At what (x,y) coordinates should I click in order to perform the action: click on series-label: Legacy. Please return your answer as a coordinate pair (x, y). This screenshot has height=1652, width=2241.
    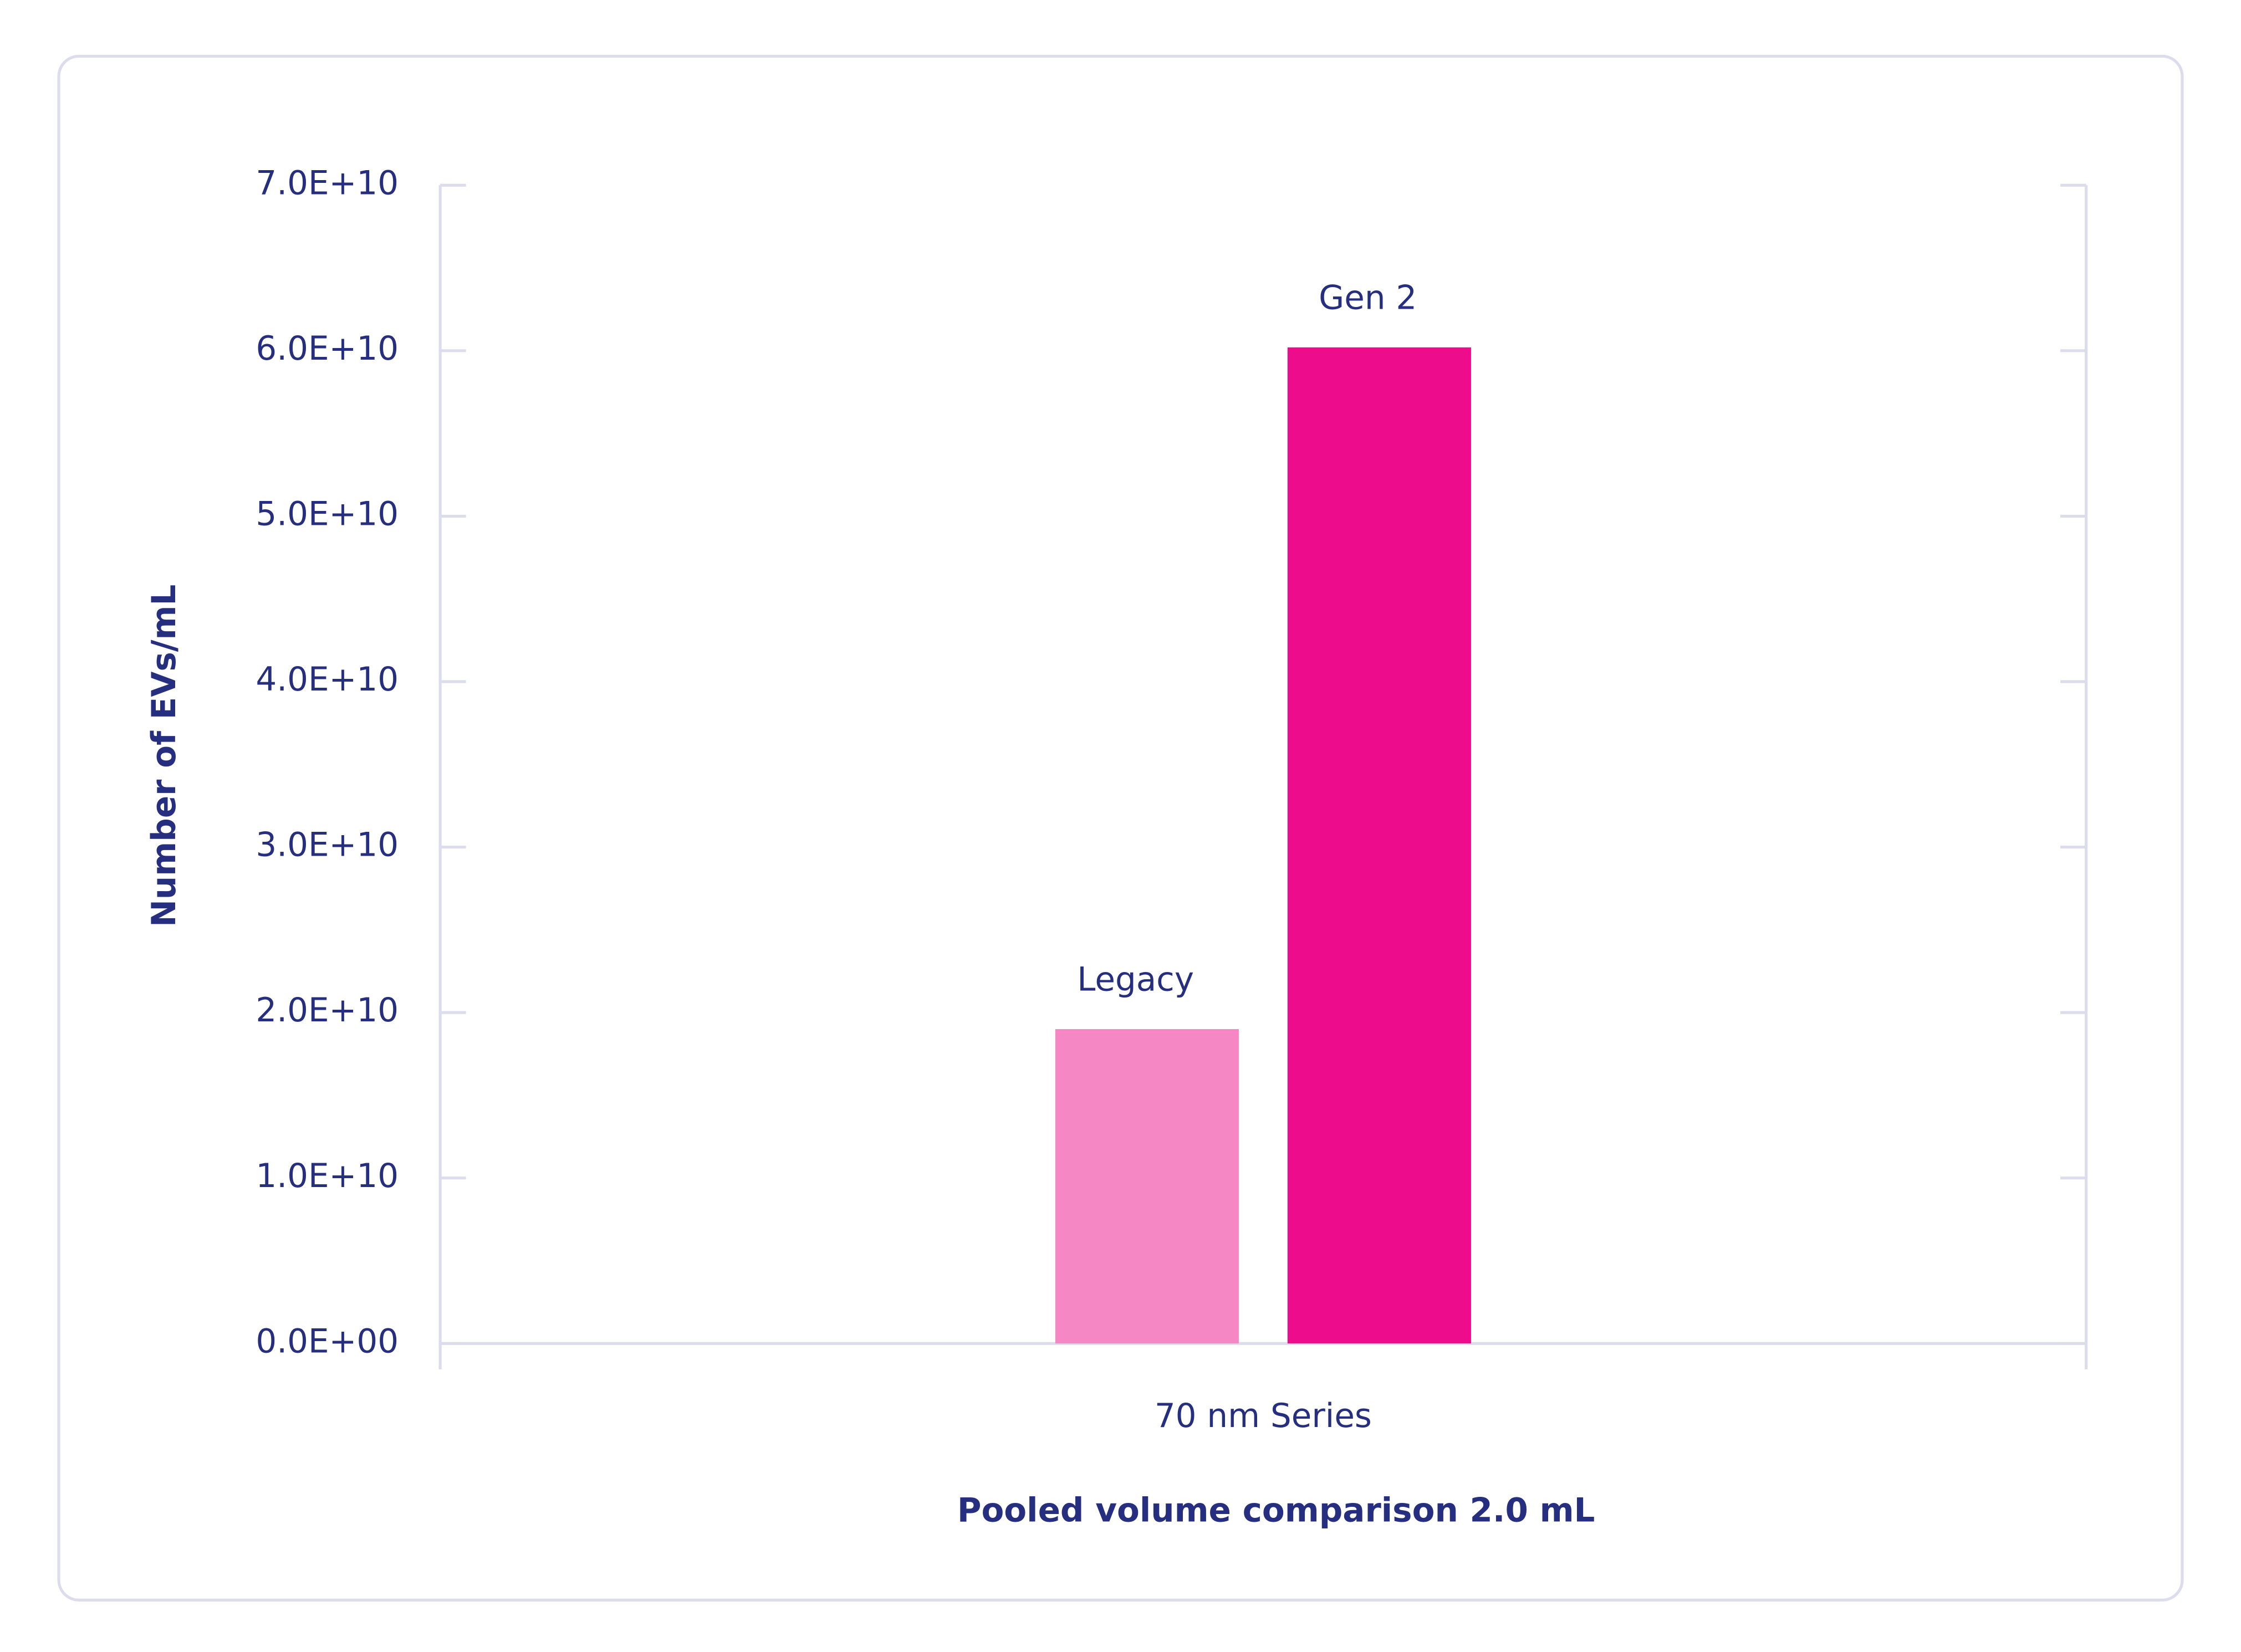
    Looking at the image, I should click on (1135, 980).